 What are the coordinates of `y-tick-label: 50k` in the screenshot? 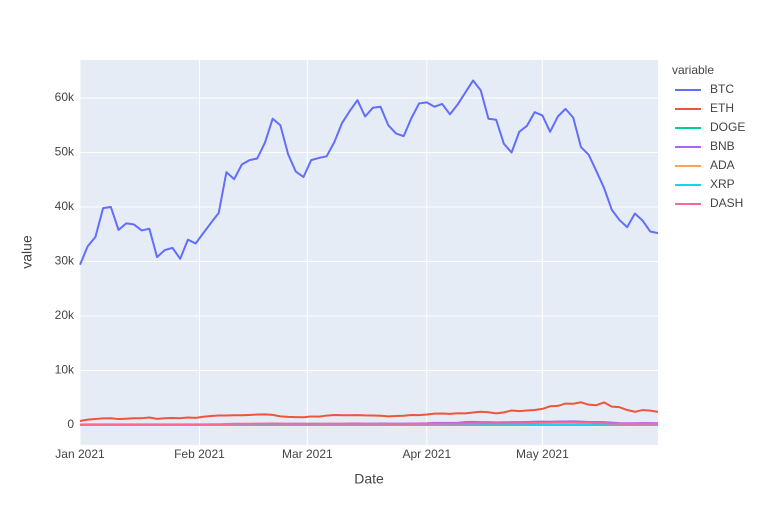 It's located at (65, 152).